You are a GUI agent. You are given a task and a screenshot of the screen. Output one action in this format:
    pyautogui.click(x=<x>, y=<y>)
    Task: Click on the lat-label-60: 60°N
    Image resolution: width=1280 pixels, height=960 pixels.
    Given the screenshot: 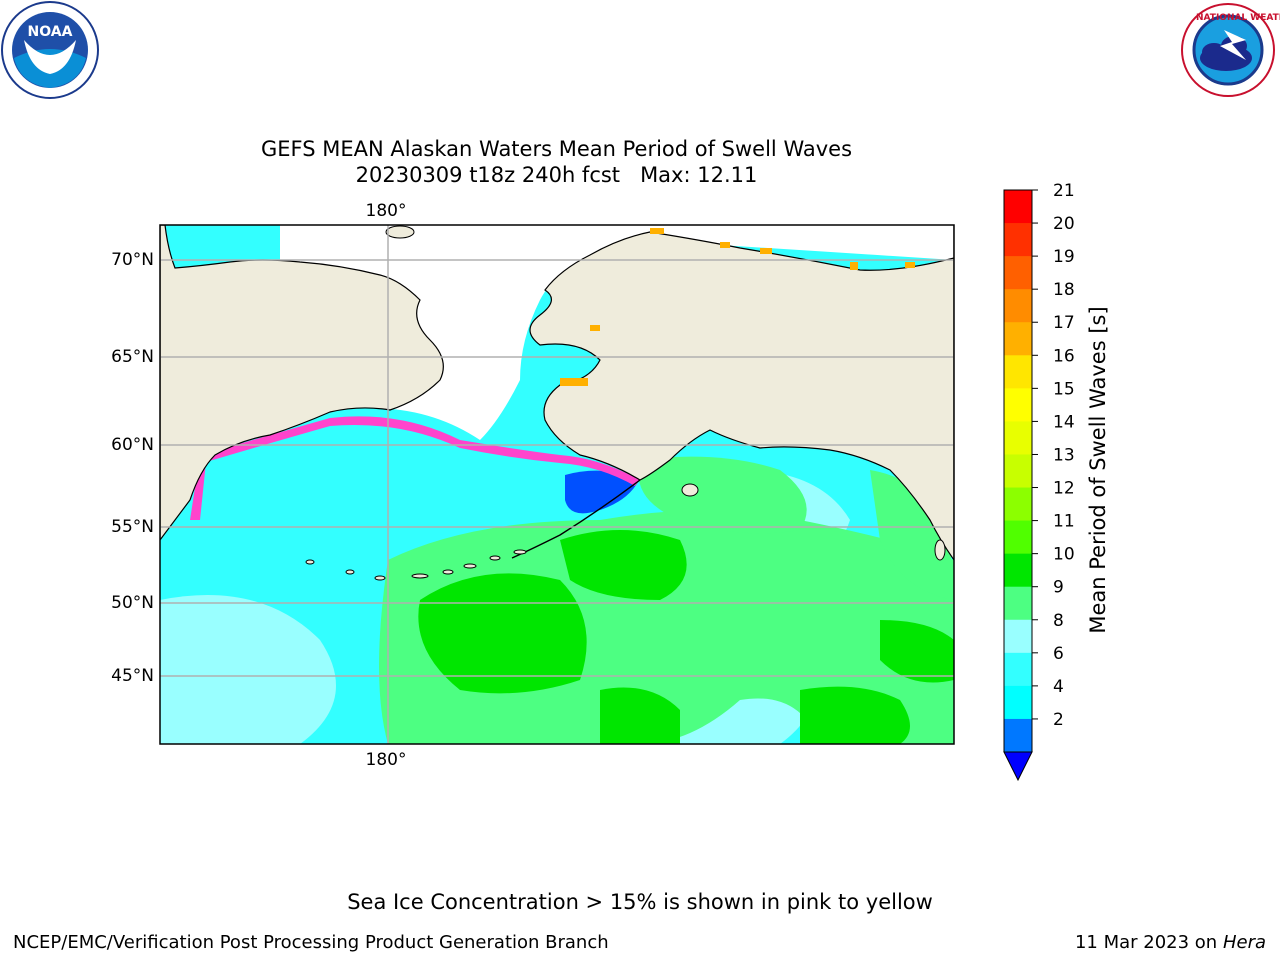 What is the action you would take?
    pyautogui.click(x=132, y=445)
    